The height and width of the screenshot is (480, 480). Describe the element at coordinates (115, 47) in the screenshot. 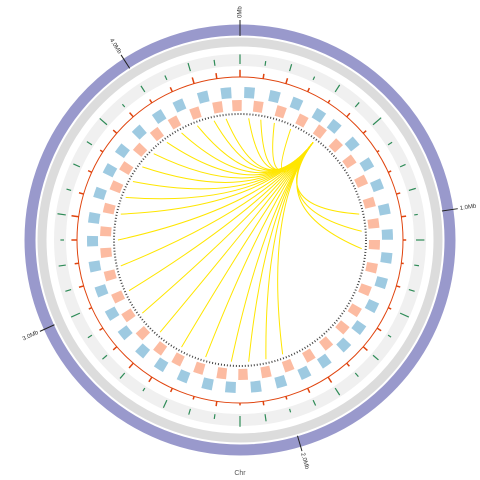

I see `x-tick-label: 4.0Mb` at that location.